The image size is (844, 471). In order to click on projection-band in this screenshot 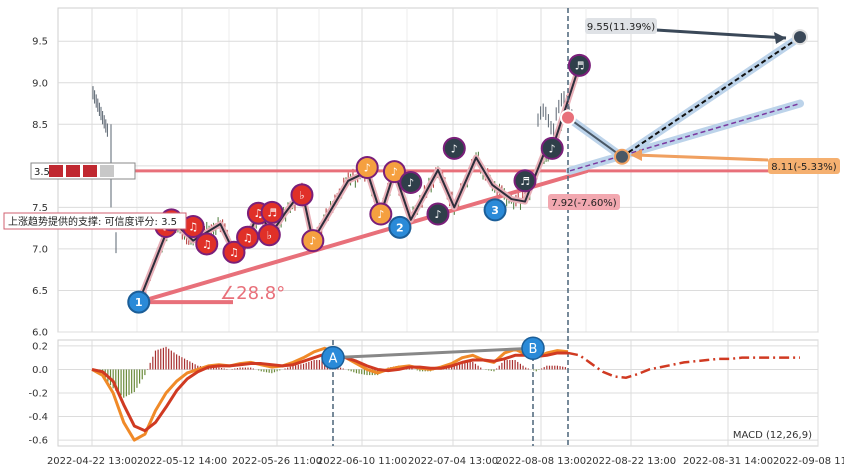, I will do `click(685, 137)`.